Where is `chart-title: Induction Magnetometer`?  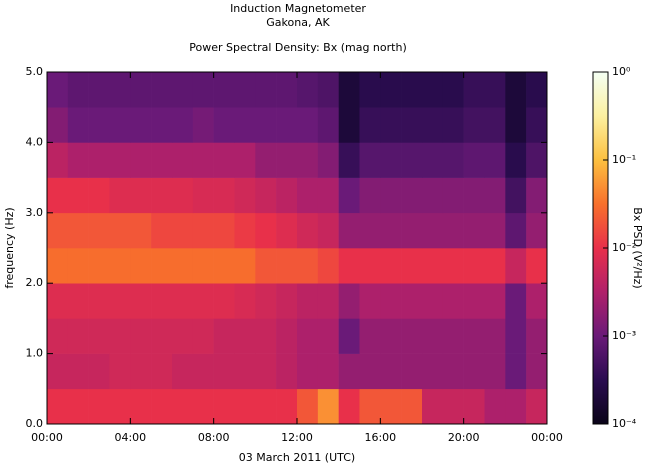 chart-title: Induction Magnetometer is located at coordinates (298, 8).